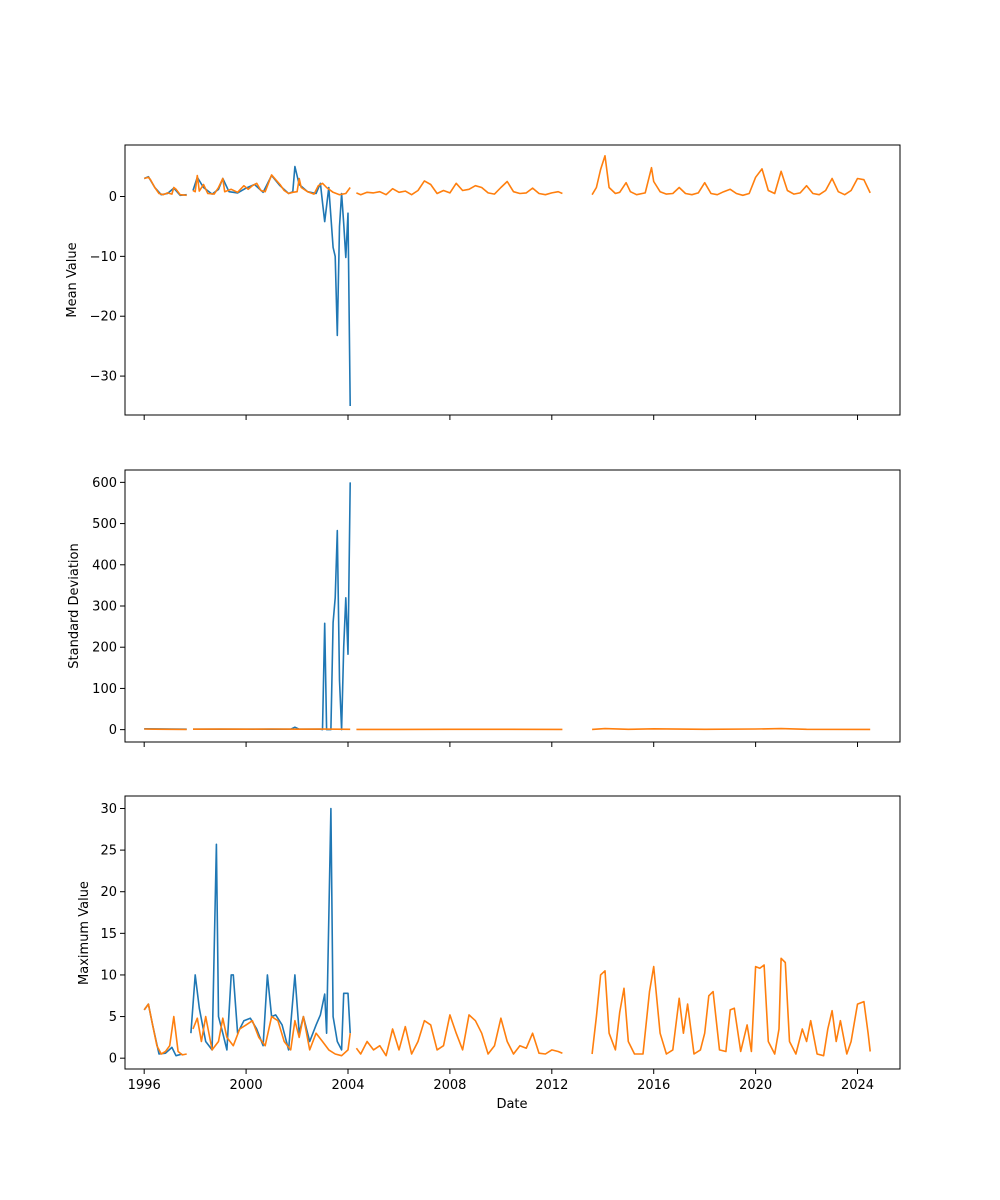 This screenshot has height=1200, width=1000. What do you see at coordinates (104, 648) in the screenshot?
I see `y-tick-label: 200` at bounding box center [104, 648].